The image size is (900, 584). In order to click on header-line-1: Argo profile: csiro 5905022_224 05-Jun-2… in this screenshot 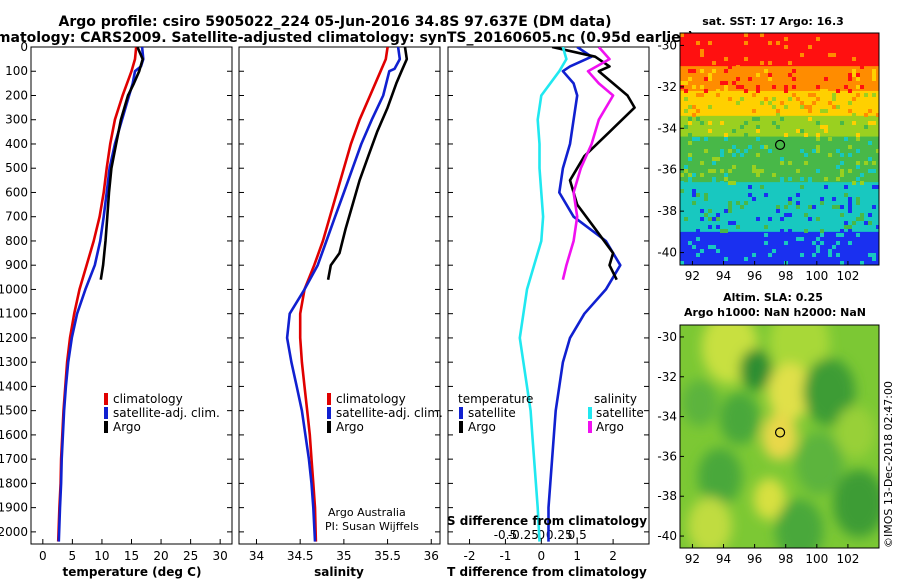, I will do `click(335, 22)`.